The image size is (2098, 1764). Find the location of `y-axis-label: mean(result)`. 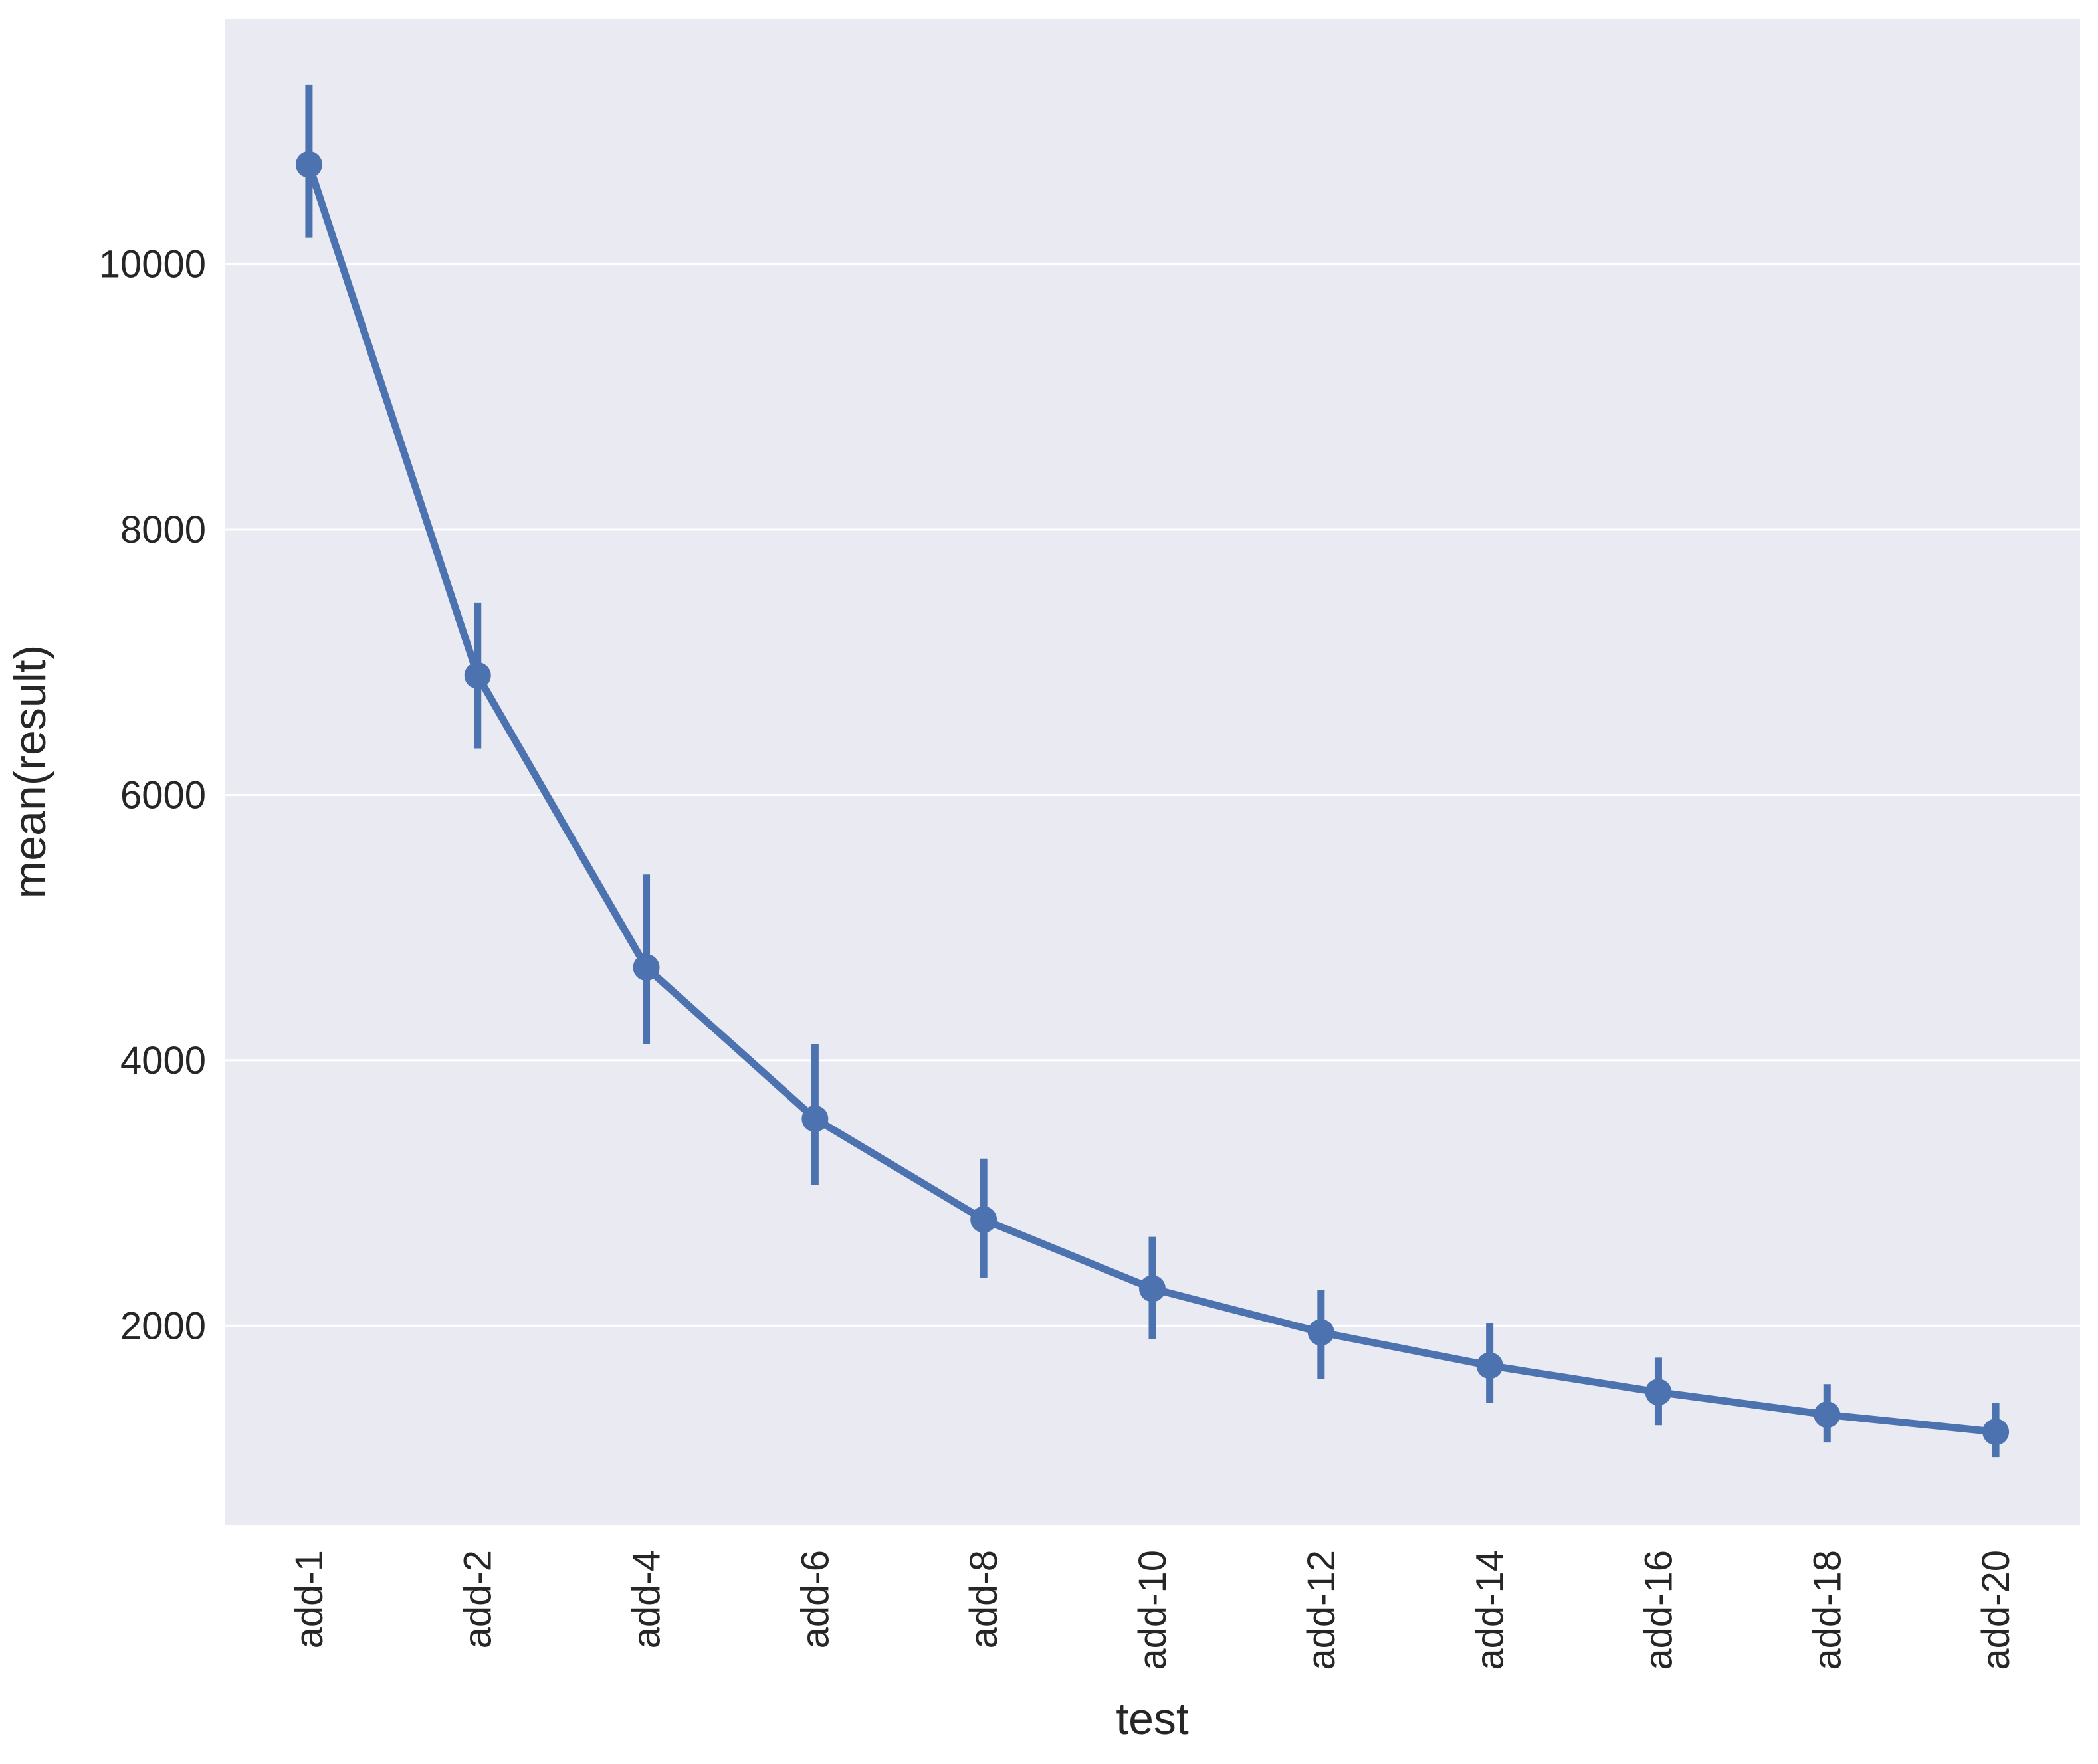

y-axis-label: mean(result) is located at coordinates (30, 772).